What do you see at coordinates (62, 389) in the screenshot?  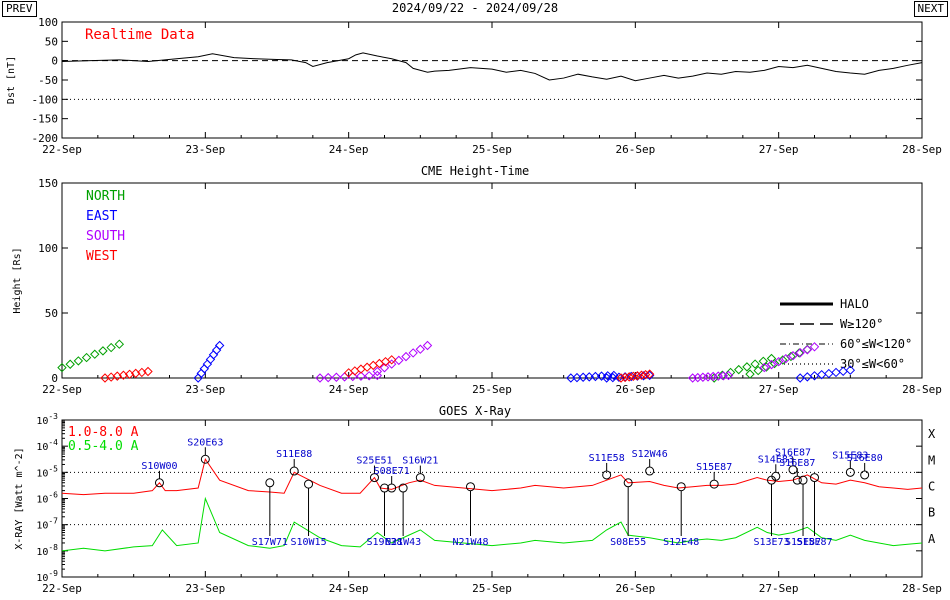 I see `cme-xtick-label: 22-Sep` at bounding box center [62, 389].